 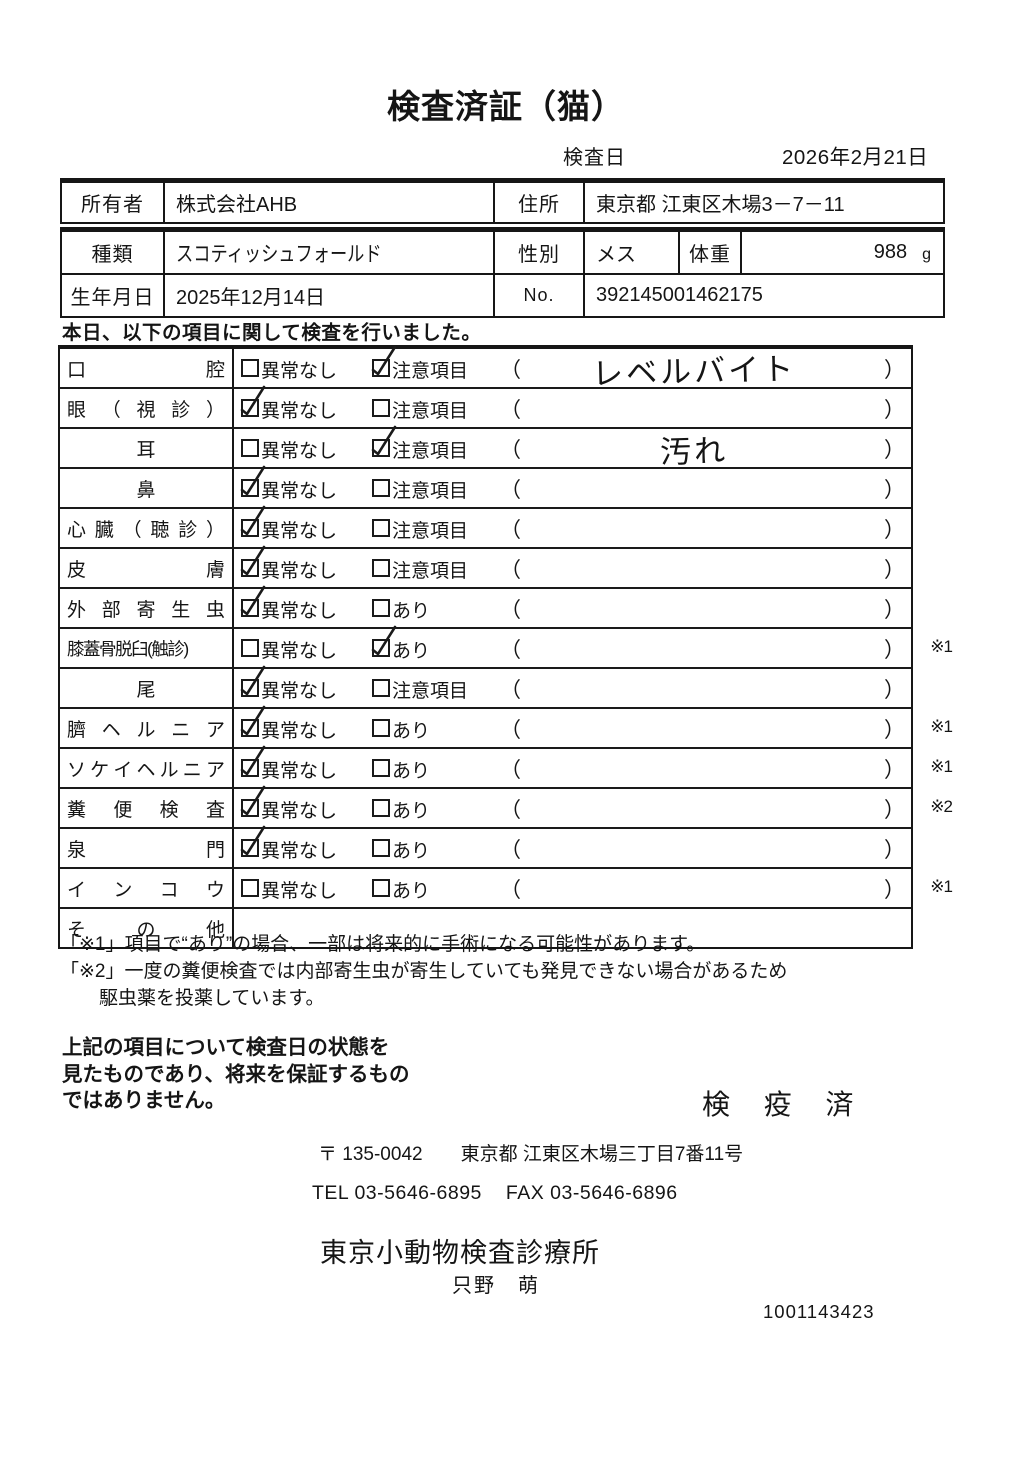 I want to click on row-content: 異常なし あり （ ）, so click(x=572, y=606).